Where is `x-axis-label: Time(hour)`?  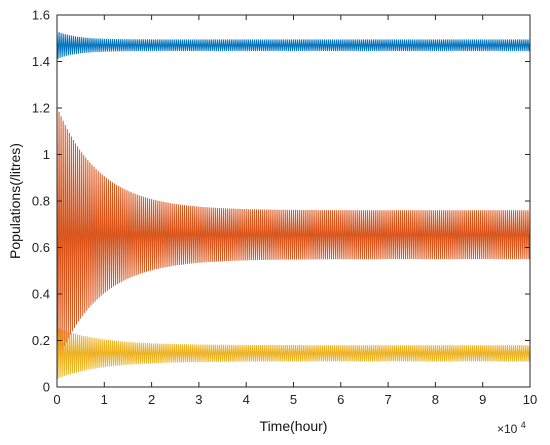 x-axis-label: Time(hour) is located at coordinates (294, 426).